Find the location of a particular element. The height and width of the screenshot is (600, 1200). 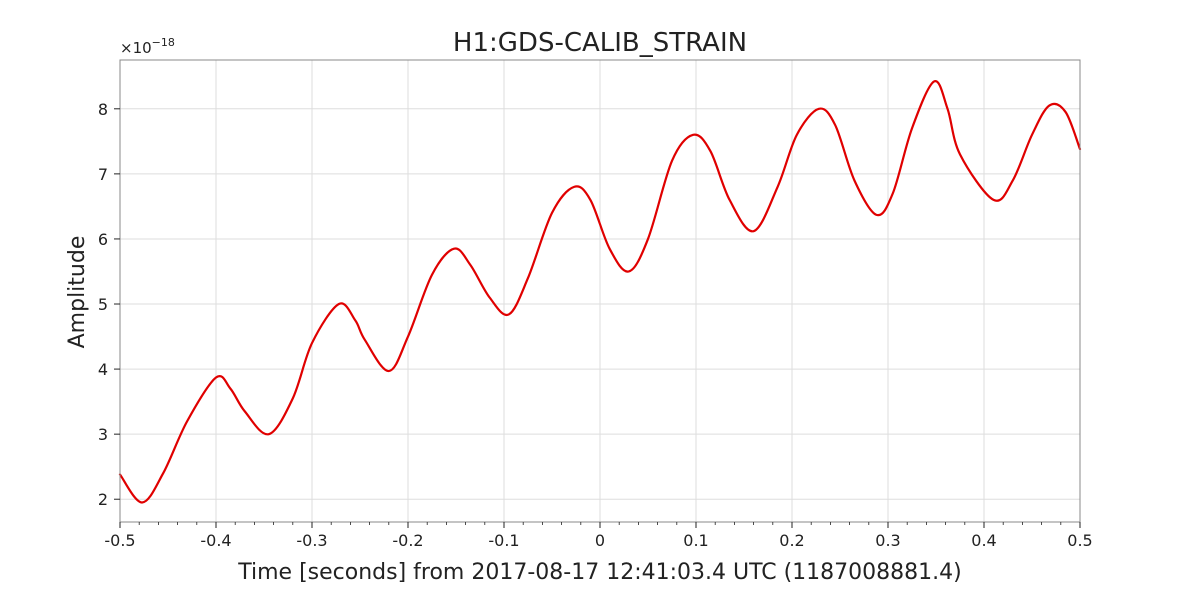

y-tick-label: 2 is located at coordinates (103, 499).